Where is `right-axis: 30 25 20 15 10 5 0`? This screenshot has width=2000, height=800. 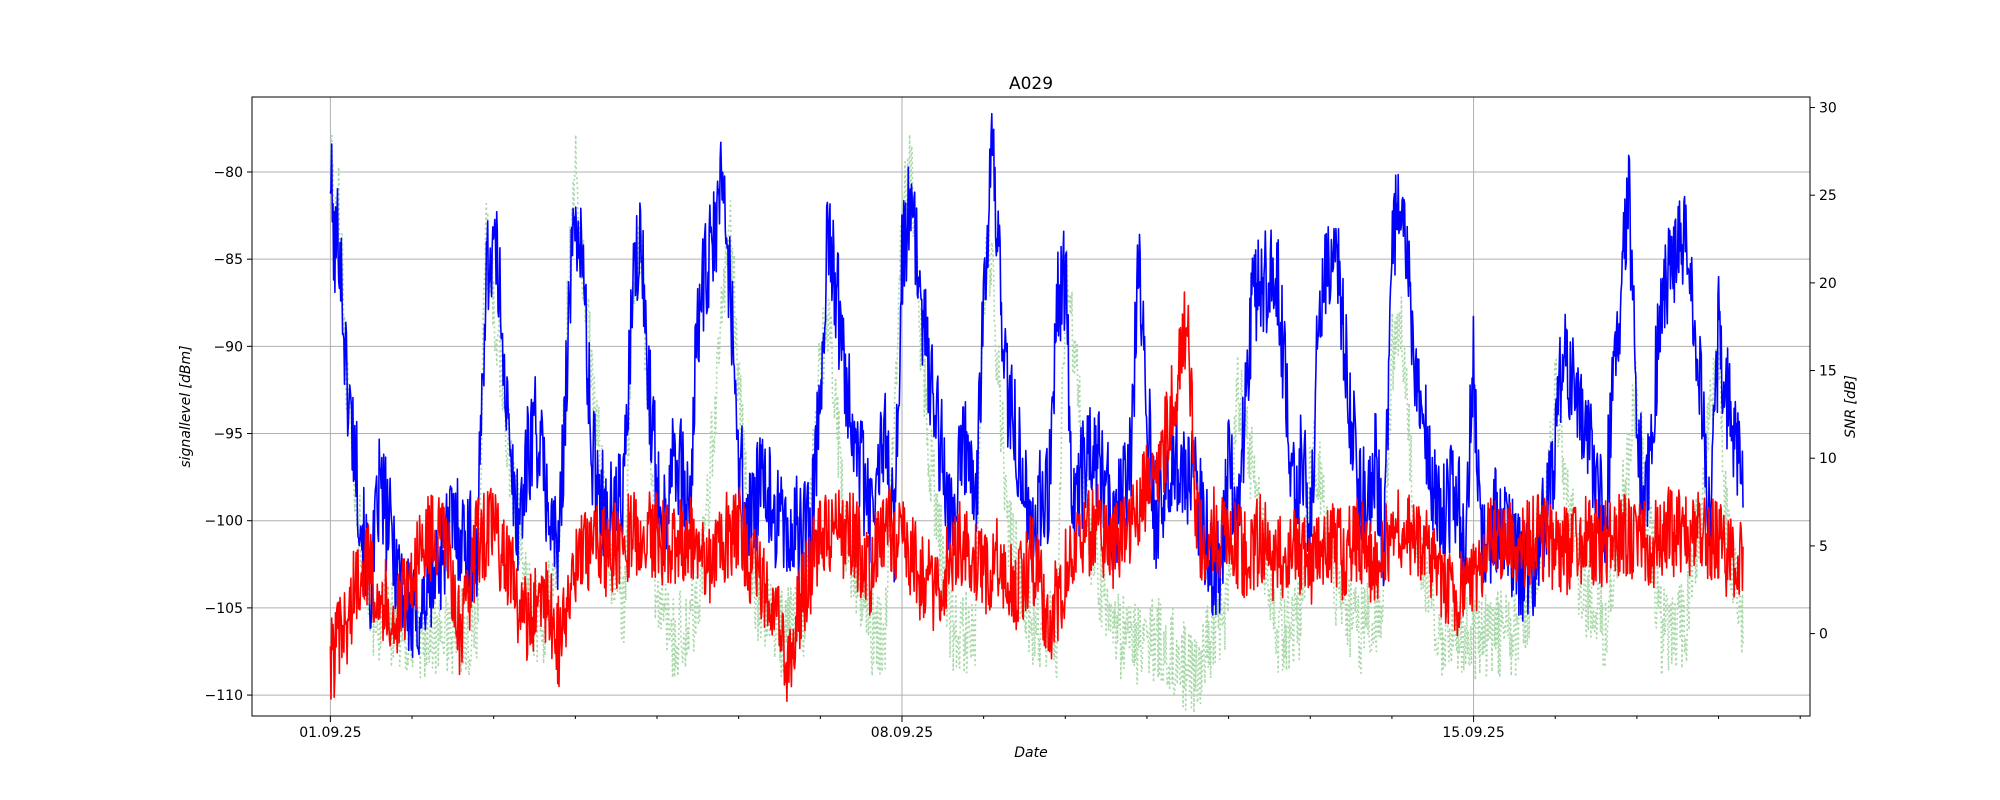 right-axis: 30 25 20 15 10 5 0 is located at coordinates (1823, 372).